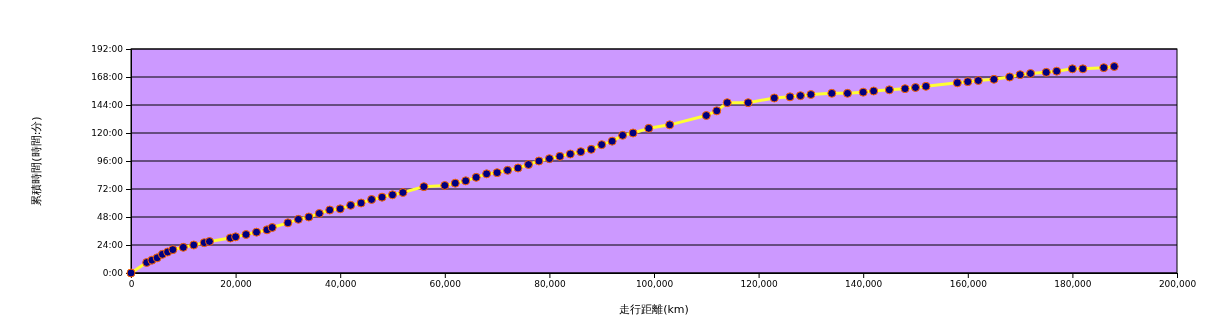  Describe the element at coordinates (131, 284) in the screenshot. I see `x-tick-label: 0` at that location.